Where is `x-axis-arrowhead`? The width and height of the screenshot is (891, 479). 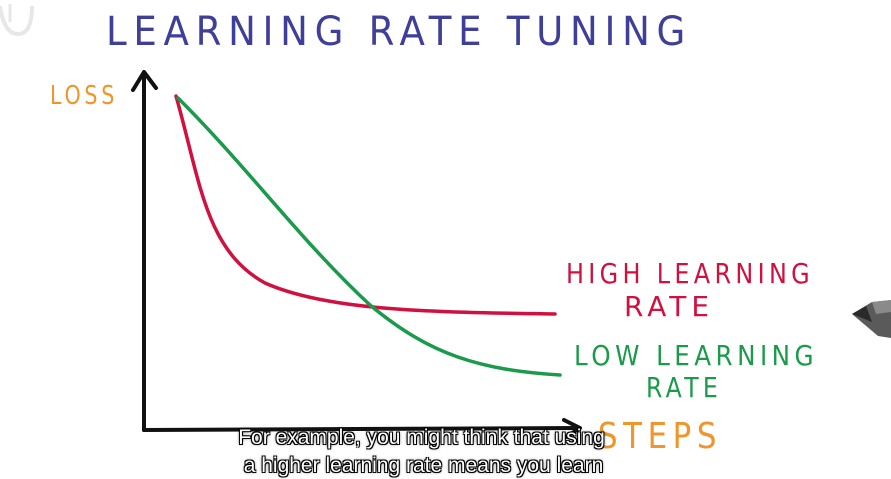 x-axis-arrowhead is located at coordinates (572, 428).